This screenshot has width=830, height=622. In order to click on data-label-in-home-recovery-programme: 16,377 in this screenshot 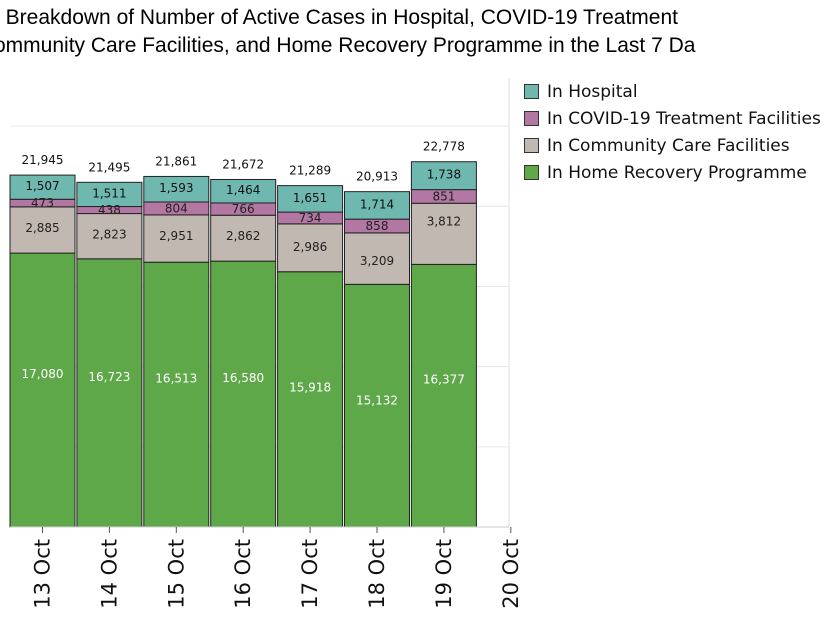, I will do `click(444, 380)`.